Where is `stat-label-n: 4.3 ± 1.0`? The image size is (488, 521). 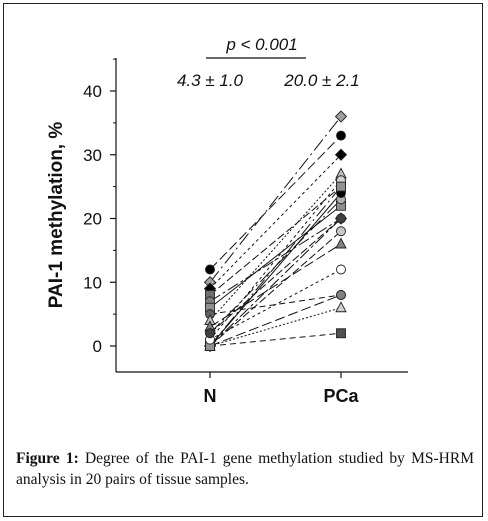
stat-label-n: 4.3 ± 1.0 is located at coordinates (210, 80).